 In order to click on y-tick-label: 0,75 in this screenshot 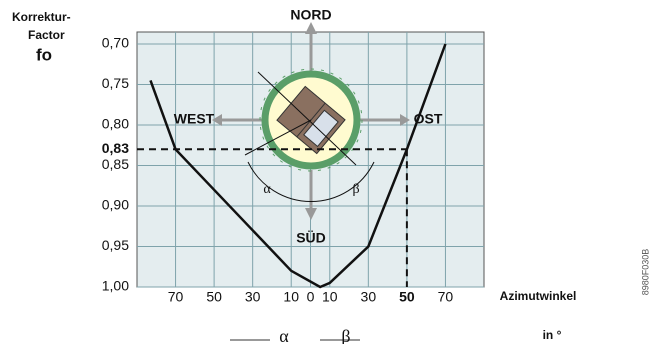, I will do `click(115, 83)`.